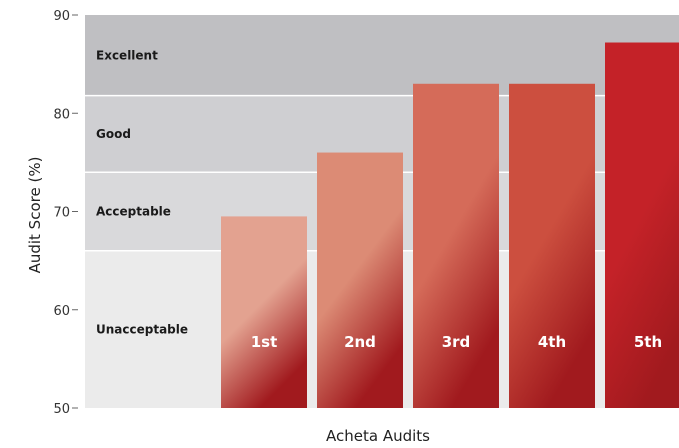 This screenshot has width=679, height=448. What do you see at coordinates (552, 246) in the screenshot?
I see `bar-4th` at bounding box center [552, 246].